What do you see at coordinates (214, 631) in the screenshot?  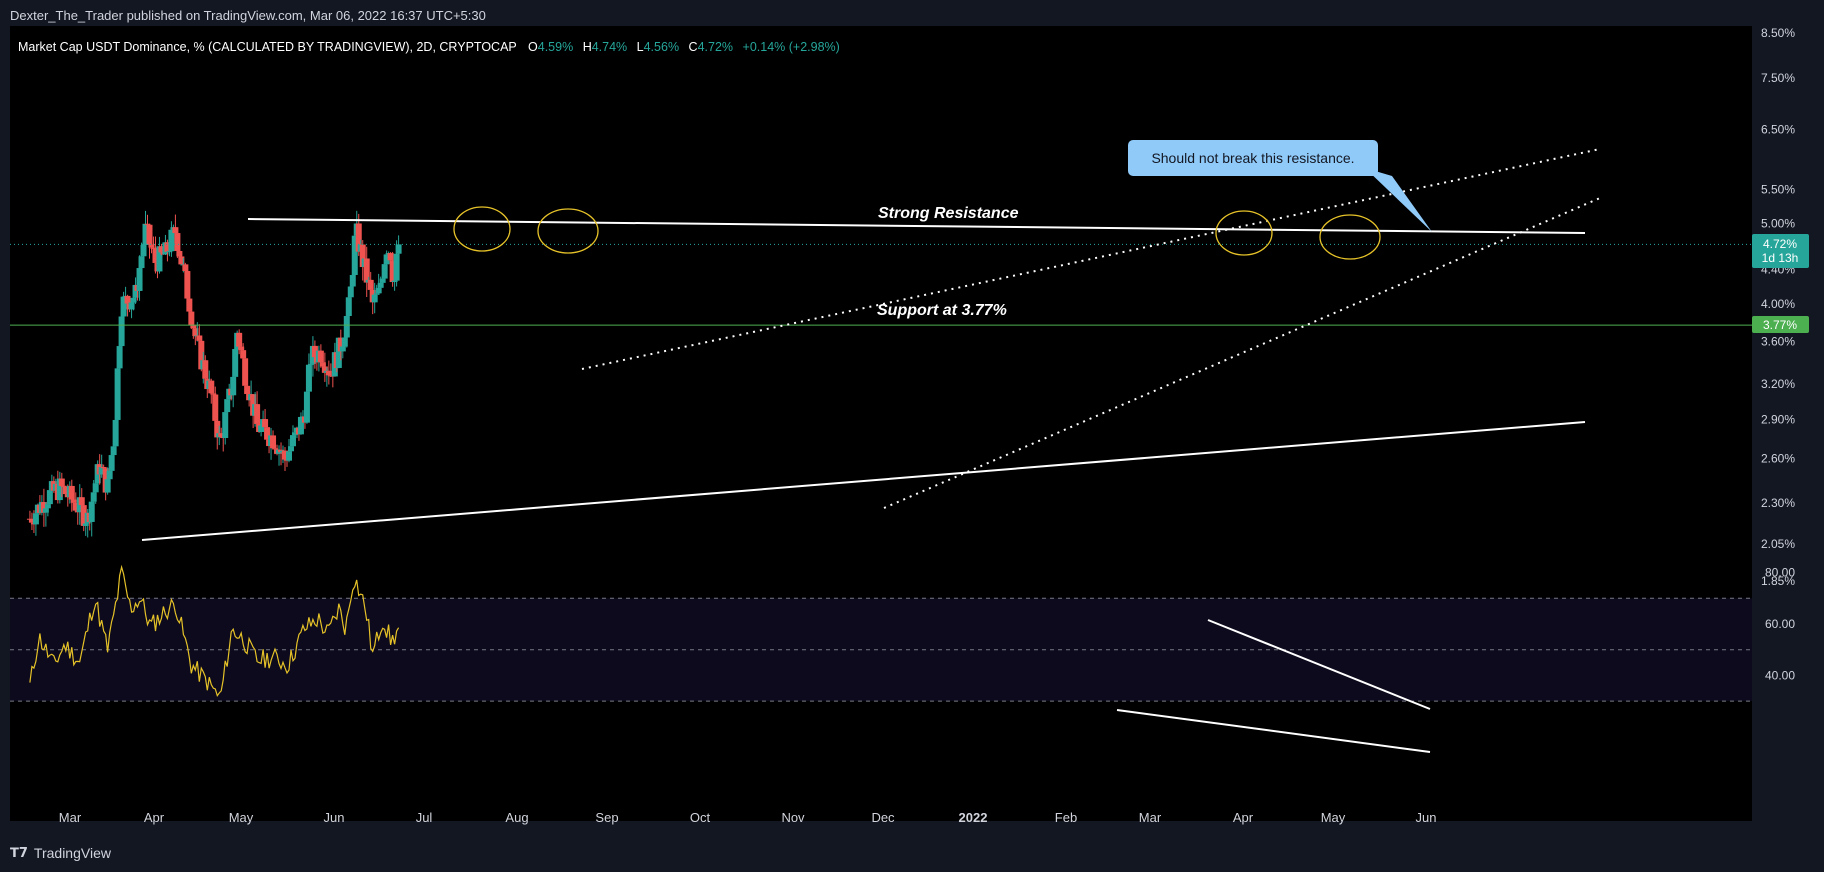 I see `rsi-line` at bounding box center [214, 631].